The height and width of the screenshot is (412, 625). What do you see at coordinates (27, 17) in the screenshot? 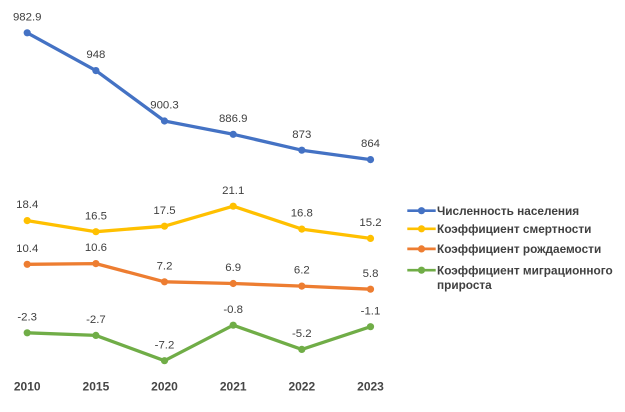
I see `svg-text: 982.9` at bounding box center [27, 17].